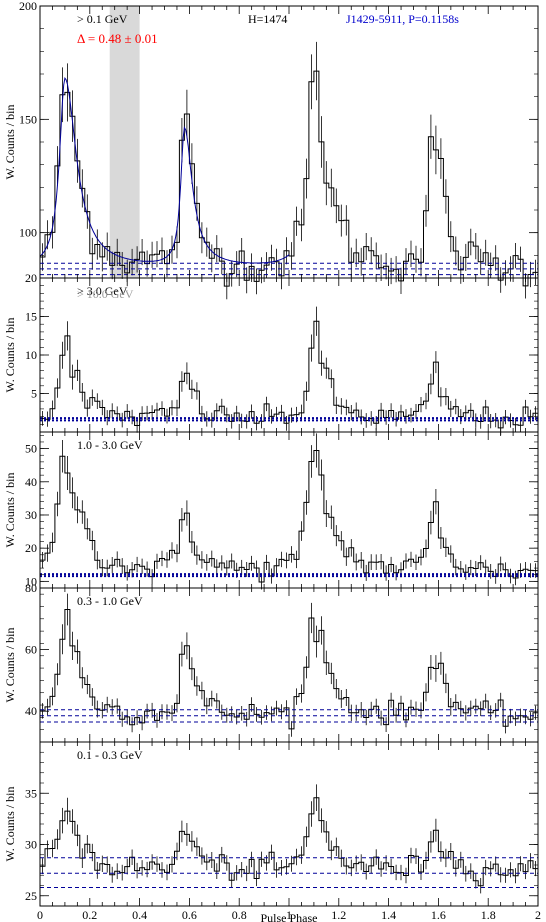  Describe the element at coordinates (31, 793) in the screenshot. I see `y-tick-label: 35` at that location.